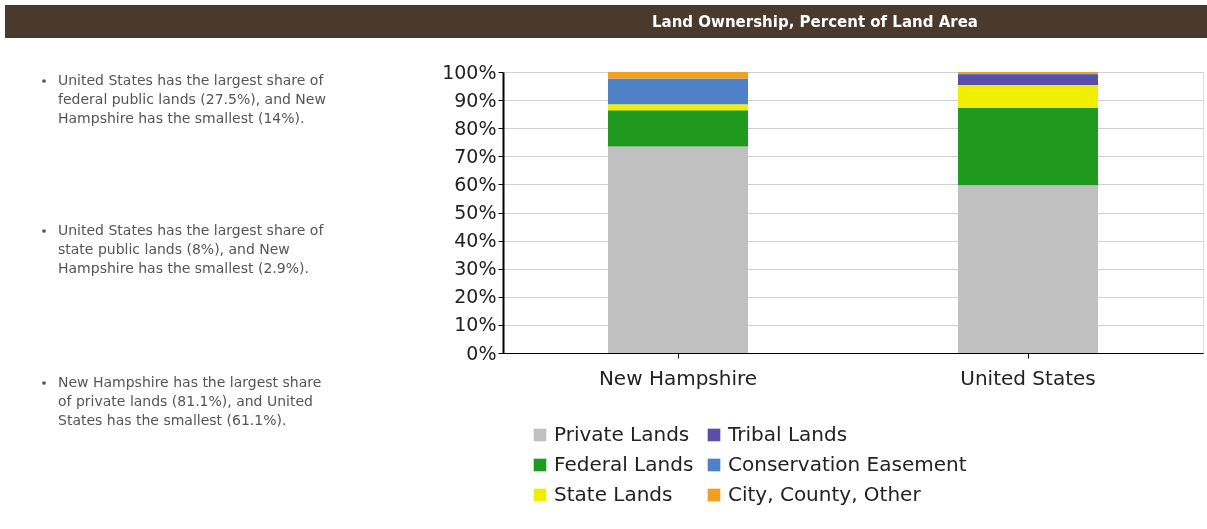  Describe the element at coordinates (613, 494) in the screenshot. I see `legend-label: State Lands` at that location.